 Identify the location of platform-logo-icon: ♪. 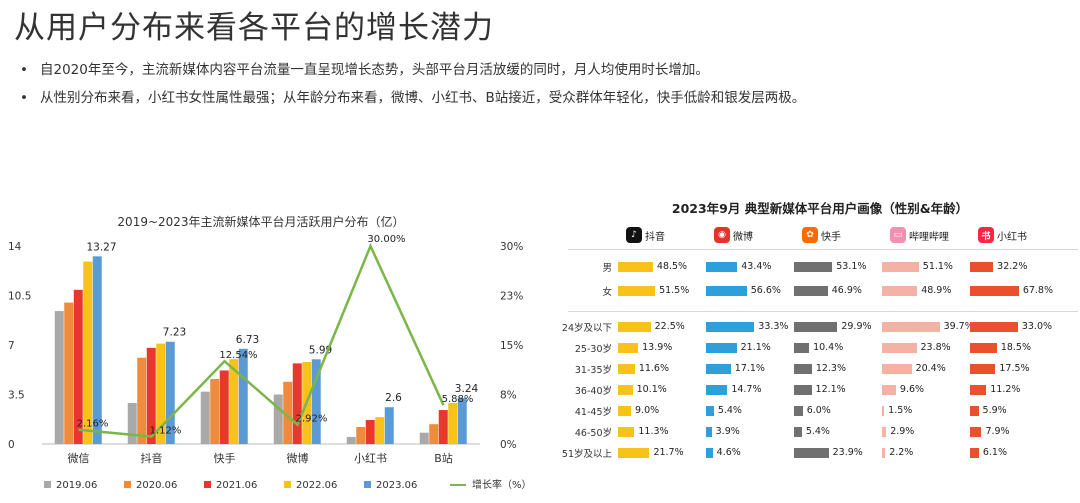
(634, 235).